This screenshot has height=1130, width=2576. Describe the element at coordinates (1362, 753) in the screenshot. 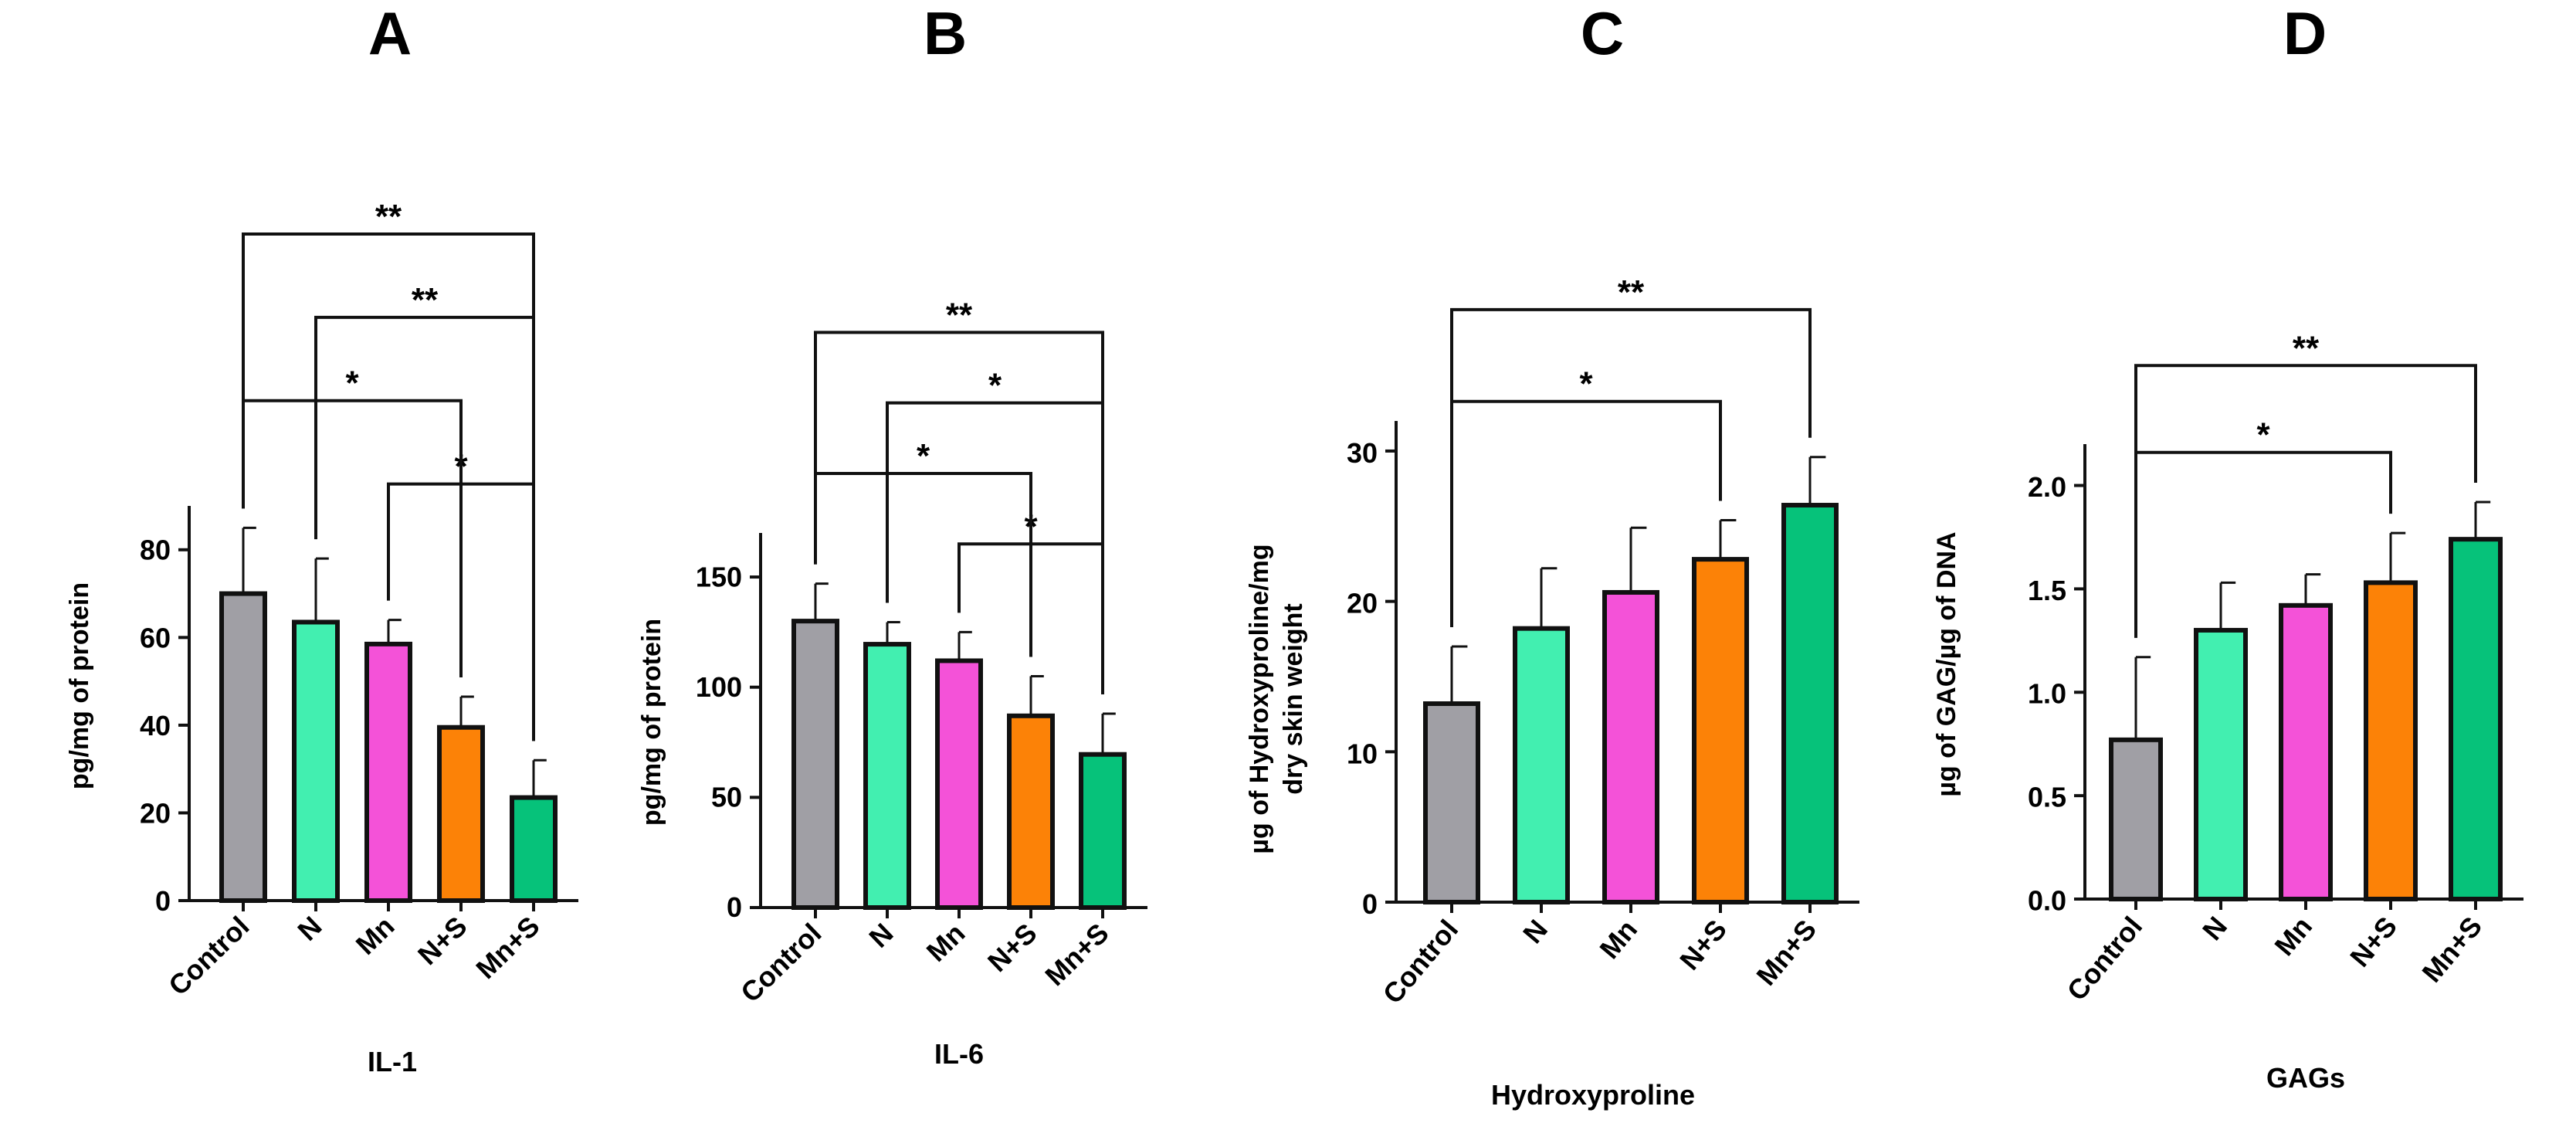

I see `y-tick-label: 10` at that location.